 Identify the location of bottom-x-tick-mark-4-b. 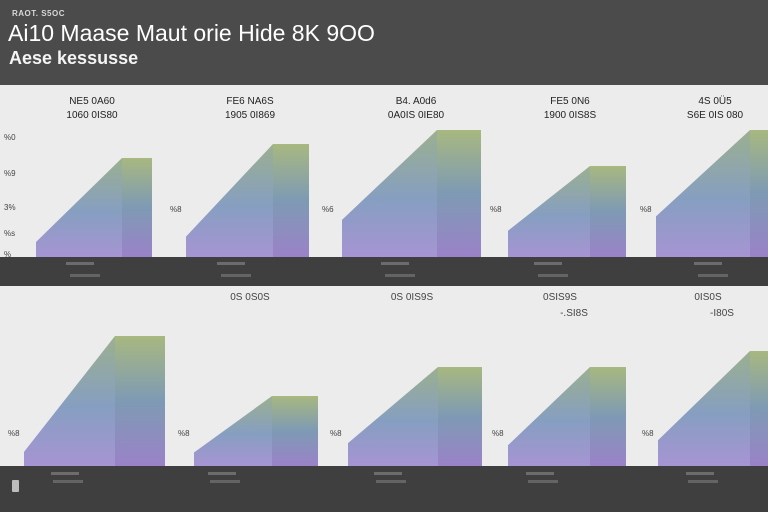
(543, 481).